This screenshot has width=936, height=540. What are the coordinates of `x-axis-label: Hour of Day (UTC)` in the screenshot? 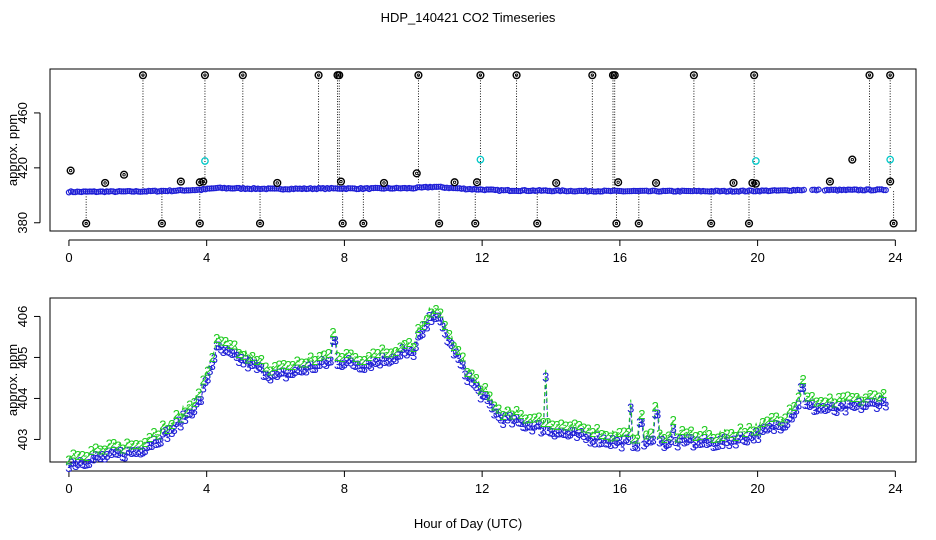 It's located at (468, 523).